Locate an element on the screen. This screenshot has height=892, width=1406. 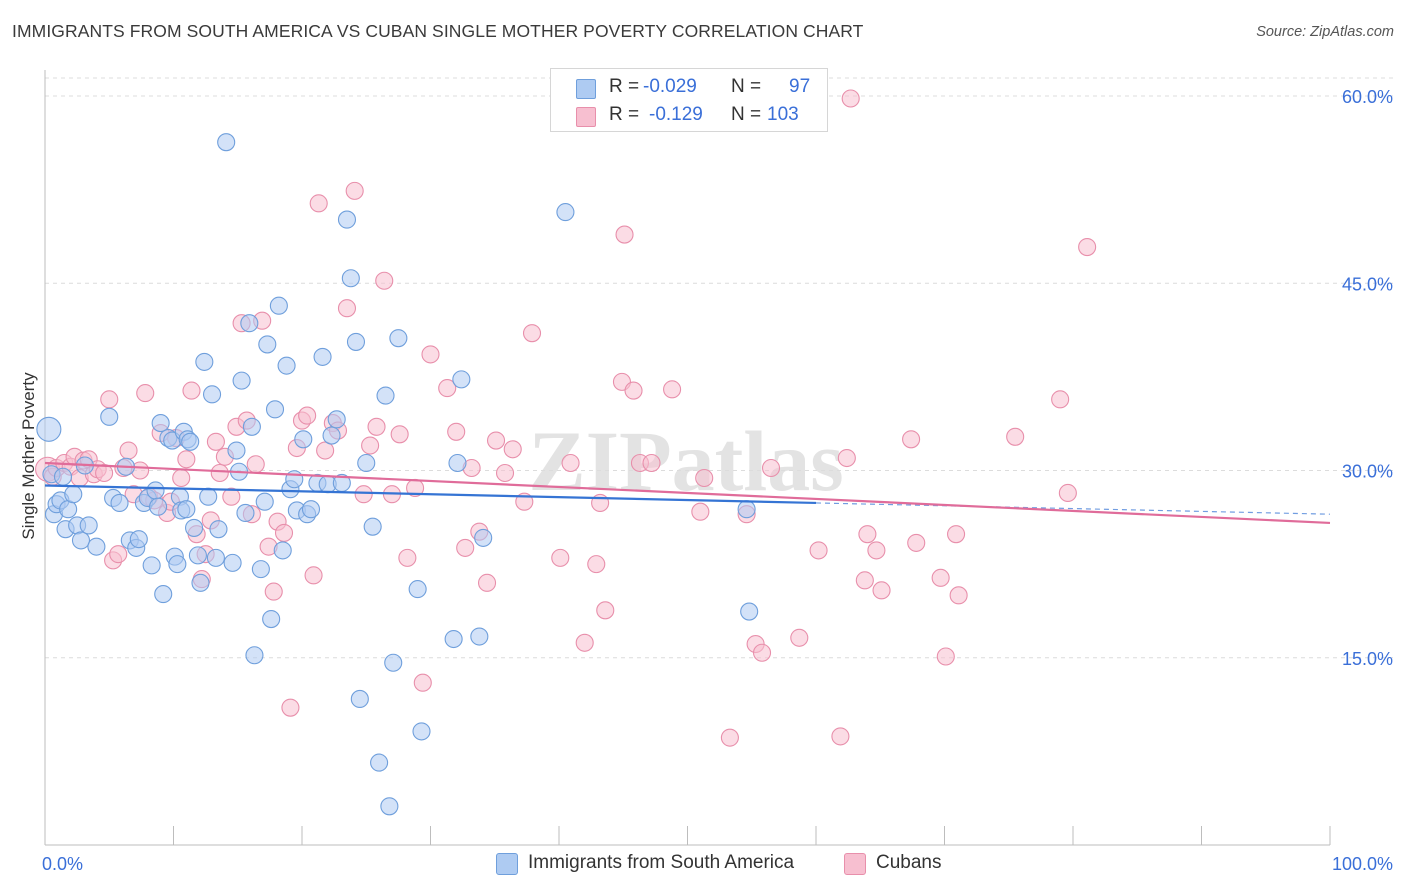
legend-label: Immigrants from South America is located at coordinates (661, 862).